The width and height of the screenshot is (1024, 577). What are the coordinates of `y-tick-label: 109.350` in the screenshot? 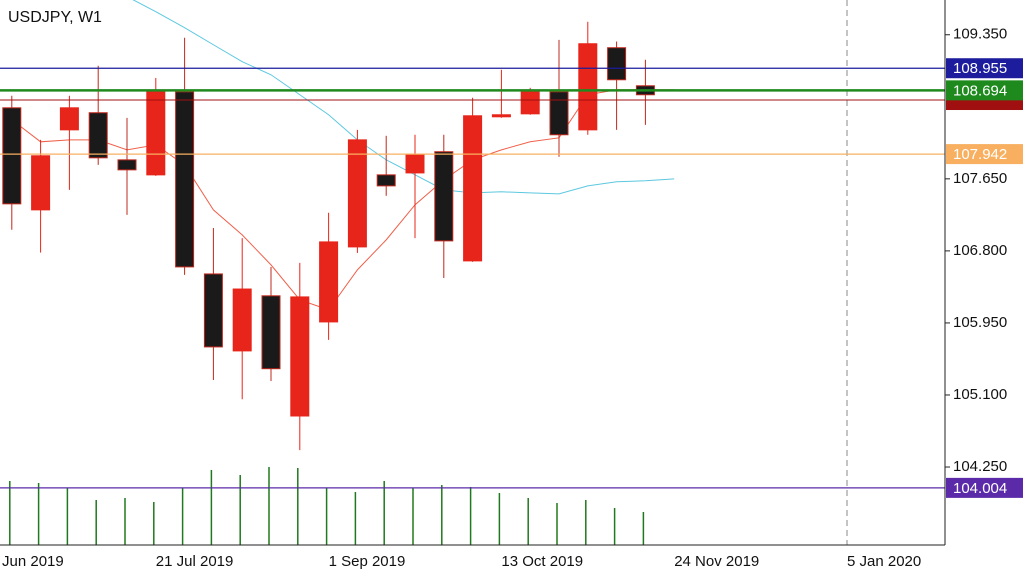 It's located at (980, 34).